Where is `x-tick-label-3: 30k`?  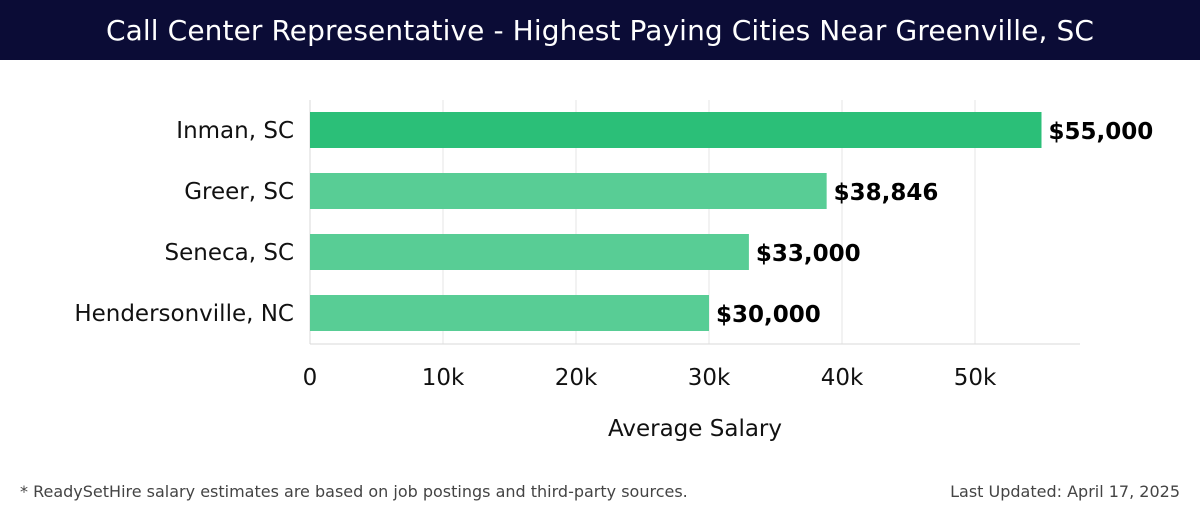
x-tick-label-3: 30k is located at coordinates (709, 378).